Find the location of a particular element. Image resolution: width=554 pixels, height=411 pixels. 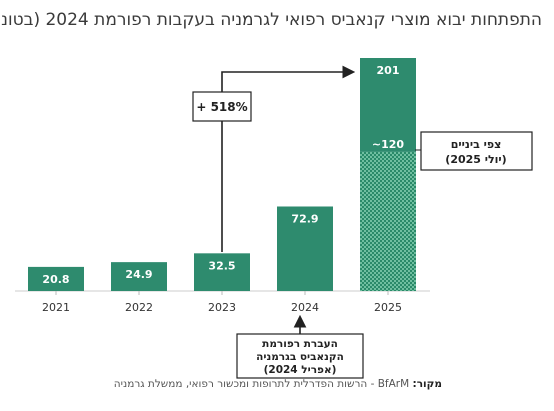

interim-box is located at coordinates (476, 151).